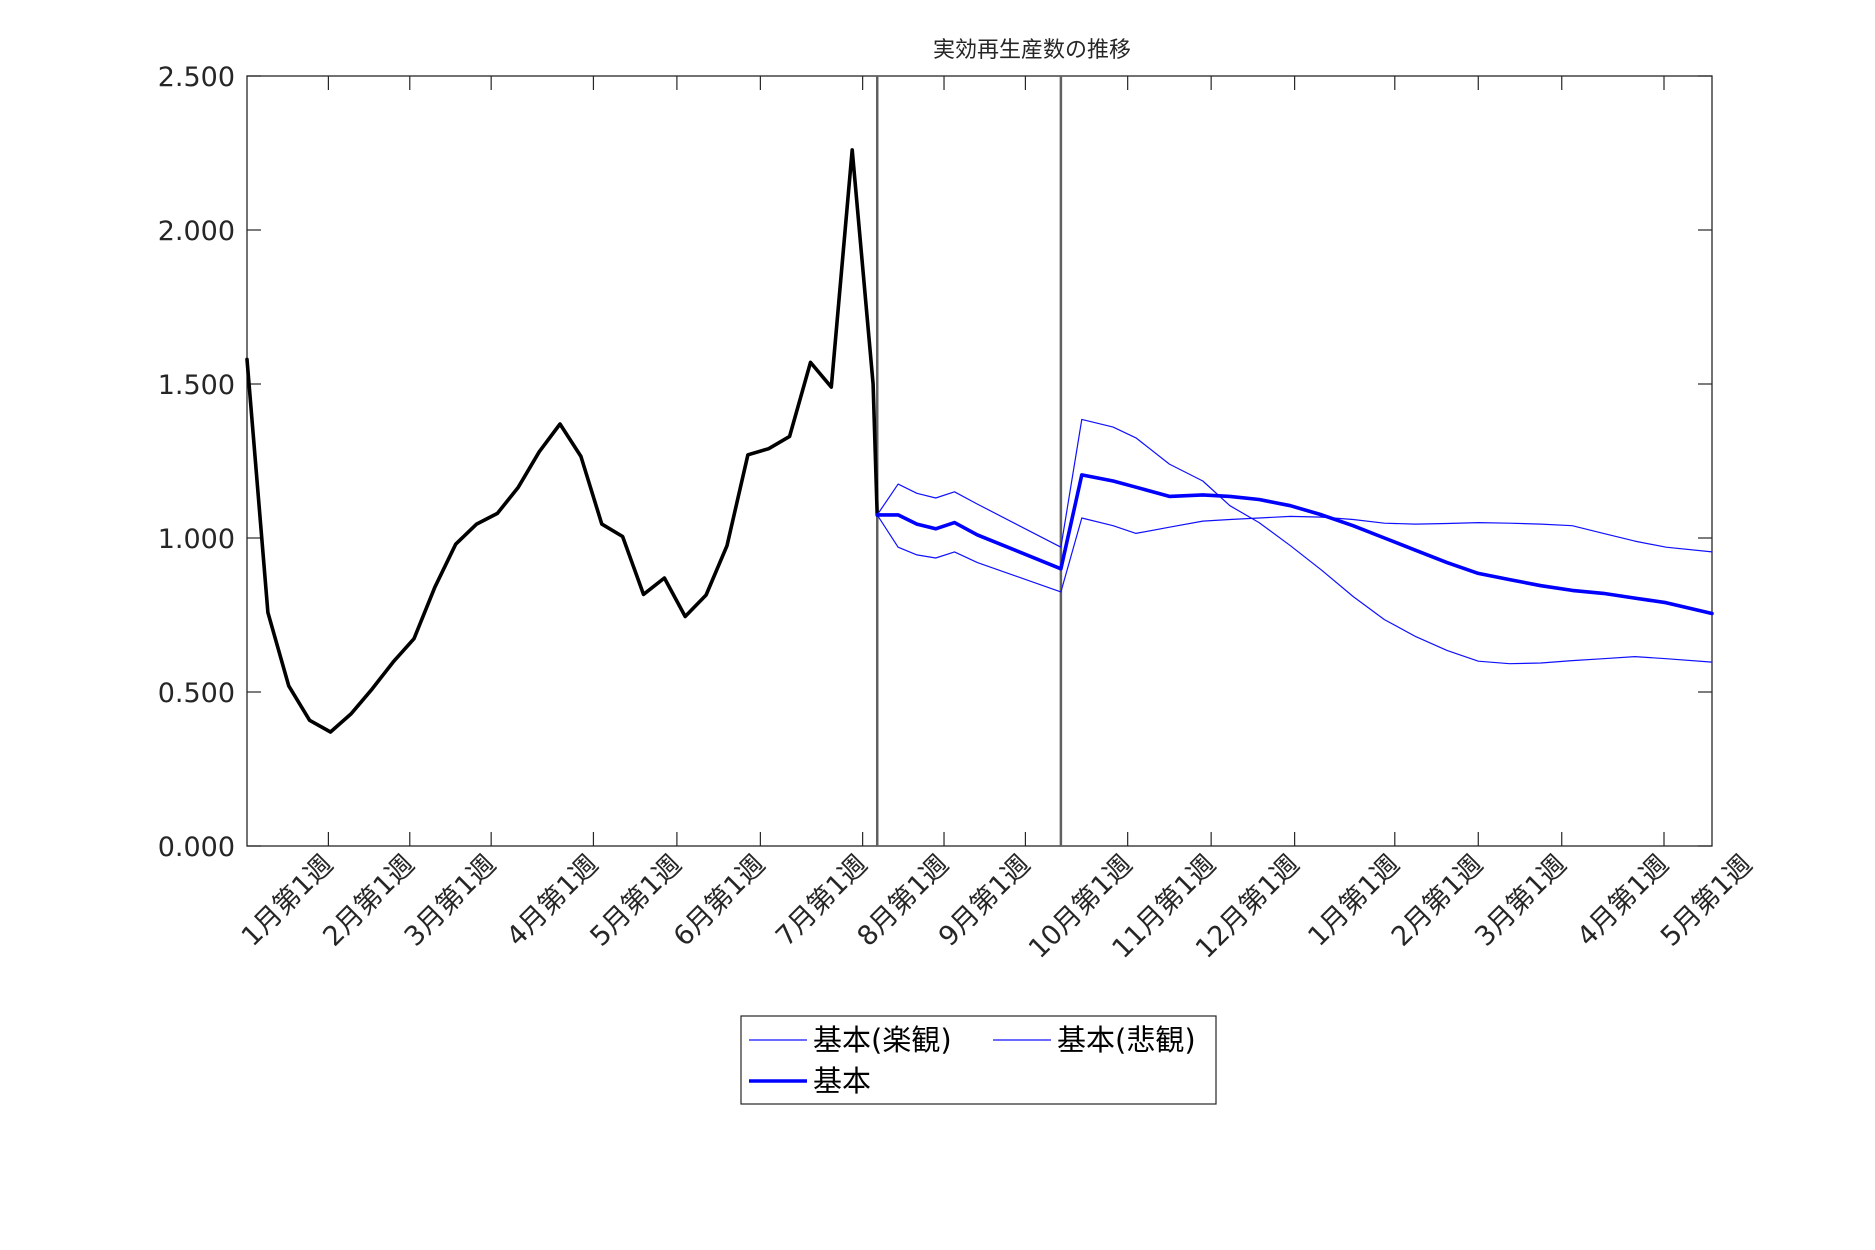 The image size is (1875, 1250). What do you see at coordinates (196, 385) in the screenshot?
I see `y-tick-label: 1.500` at bounding box center [196, 385].